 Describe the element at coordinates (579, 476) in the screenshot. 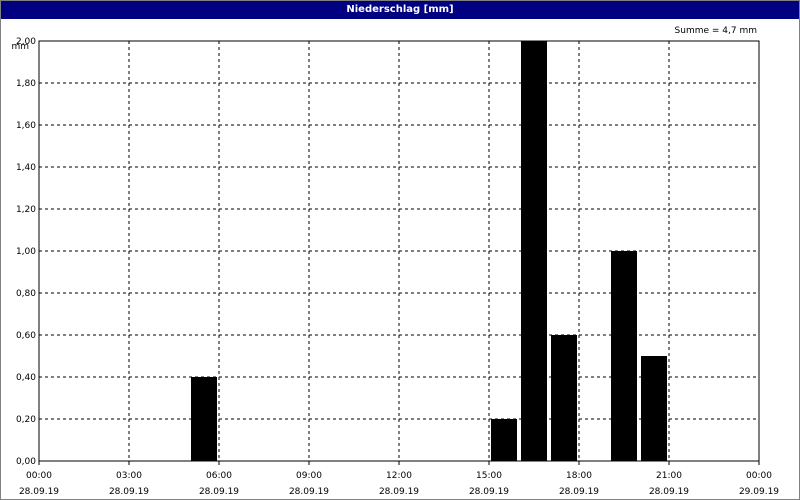

I see `x-tick-time-label: 18:00` at that location.